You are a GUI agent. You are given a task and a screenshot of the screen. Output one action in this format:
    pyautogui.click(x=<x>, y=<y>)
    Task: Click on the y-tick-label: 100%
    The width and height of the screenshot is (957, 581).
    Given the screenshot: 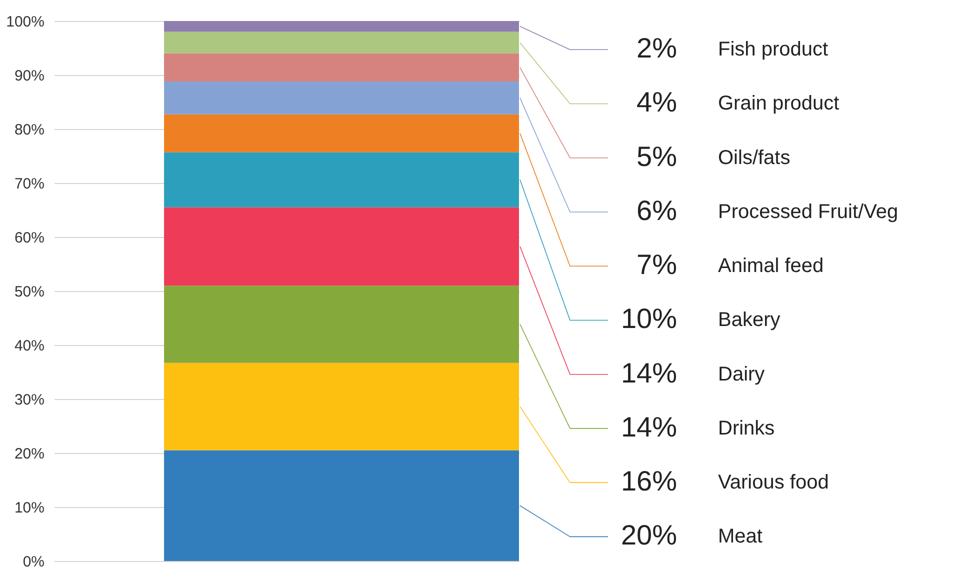 What is the action you would take?
    pyautogui.click(x=25, y=22)
    